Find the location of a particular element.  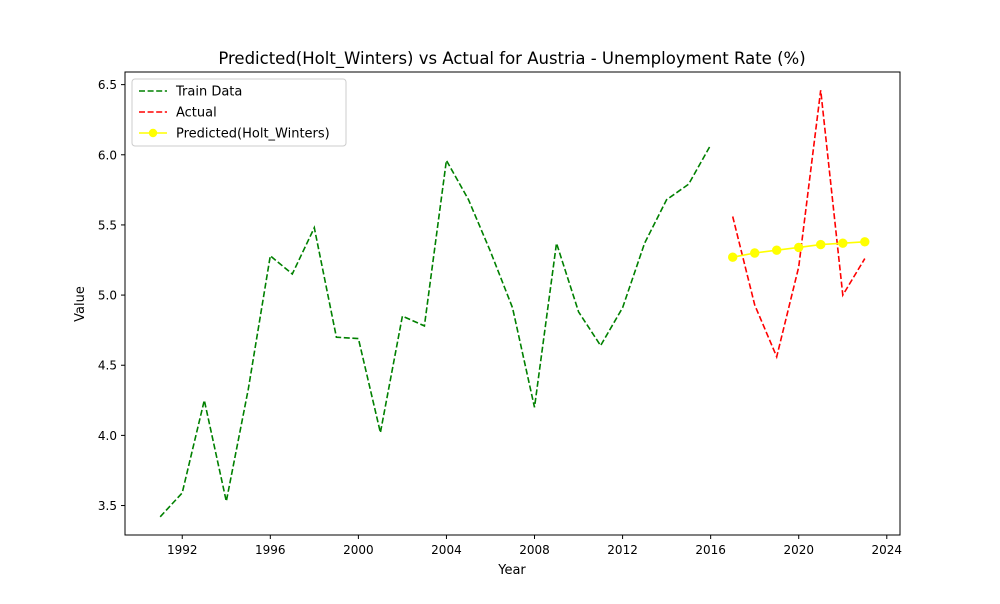

legend-box is located at coordinates (239, 112).